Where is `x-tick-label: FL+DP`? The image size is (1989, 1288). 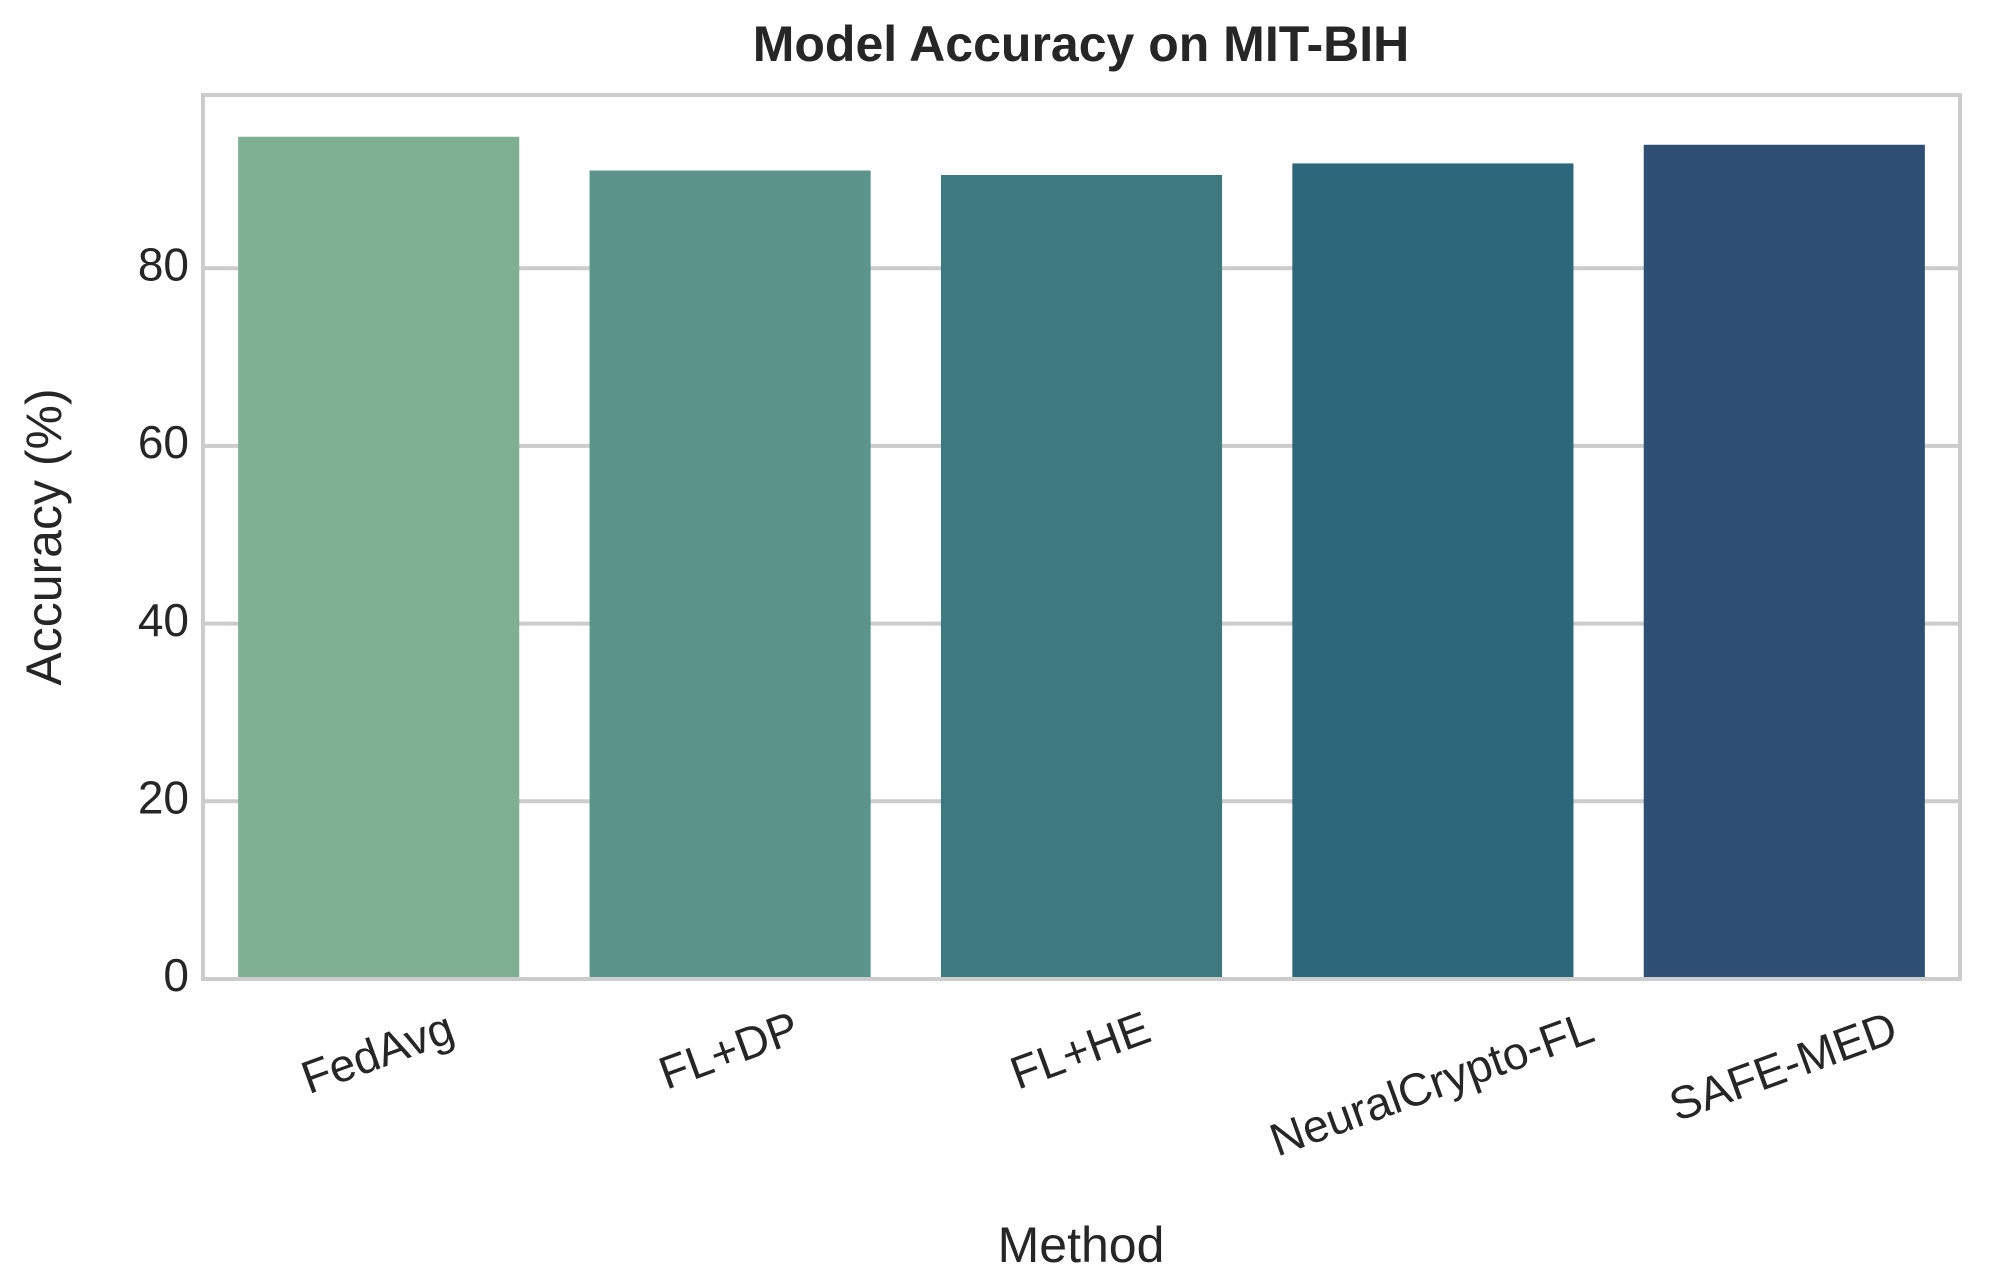 x-tick-label: FL+DP is located at coordinates (729, 1050).